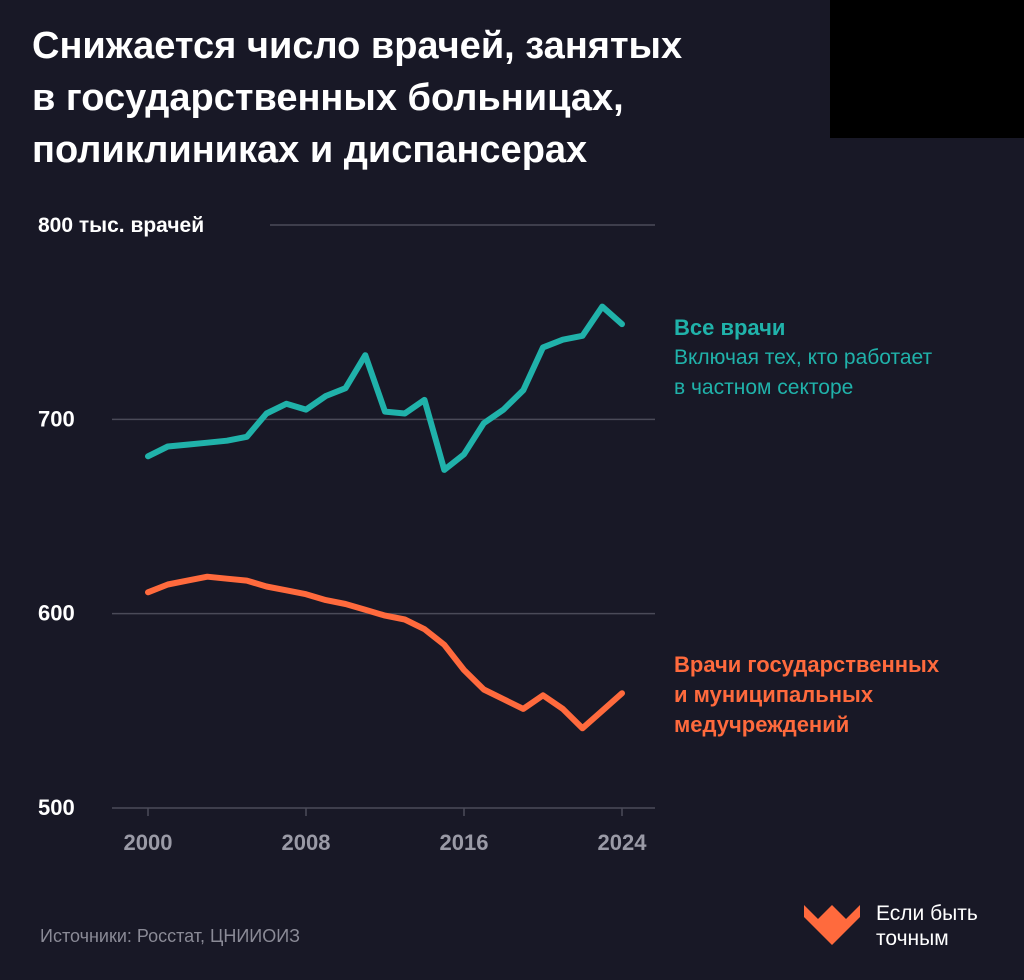  Describe the element at coordinates (730, 327) in the screenshot. I see `legend-all-name: Все врачи` at that location.